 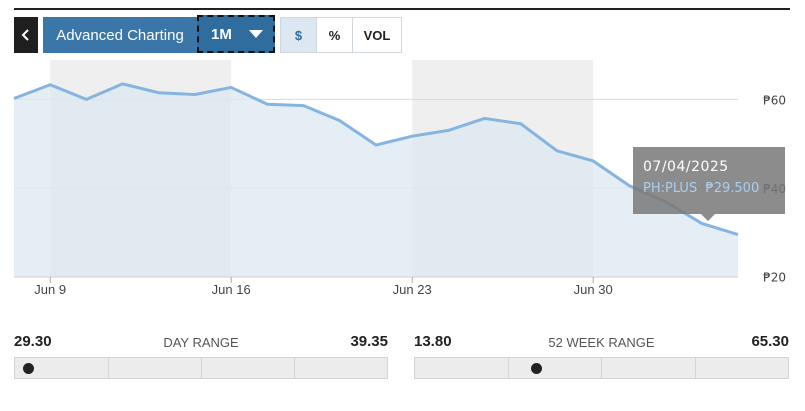 I want to click on y-tick-label-2: ₱20, so click(x=774, y=278).